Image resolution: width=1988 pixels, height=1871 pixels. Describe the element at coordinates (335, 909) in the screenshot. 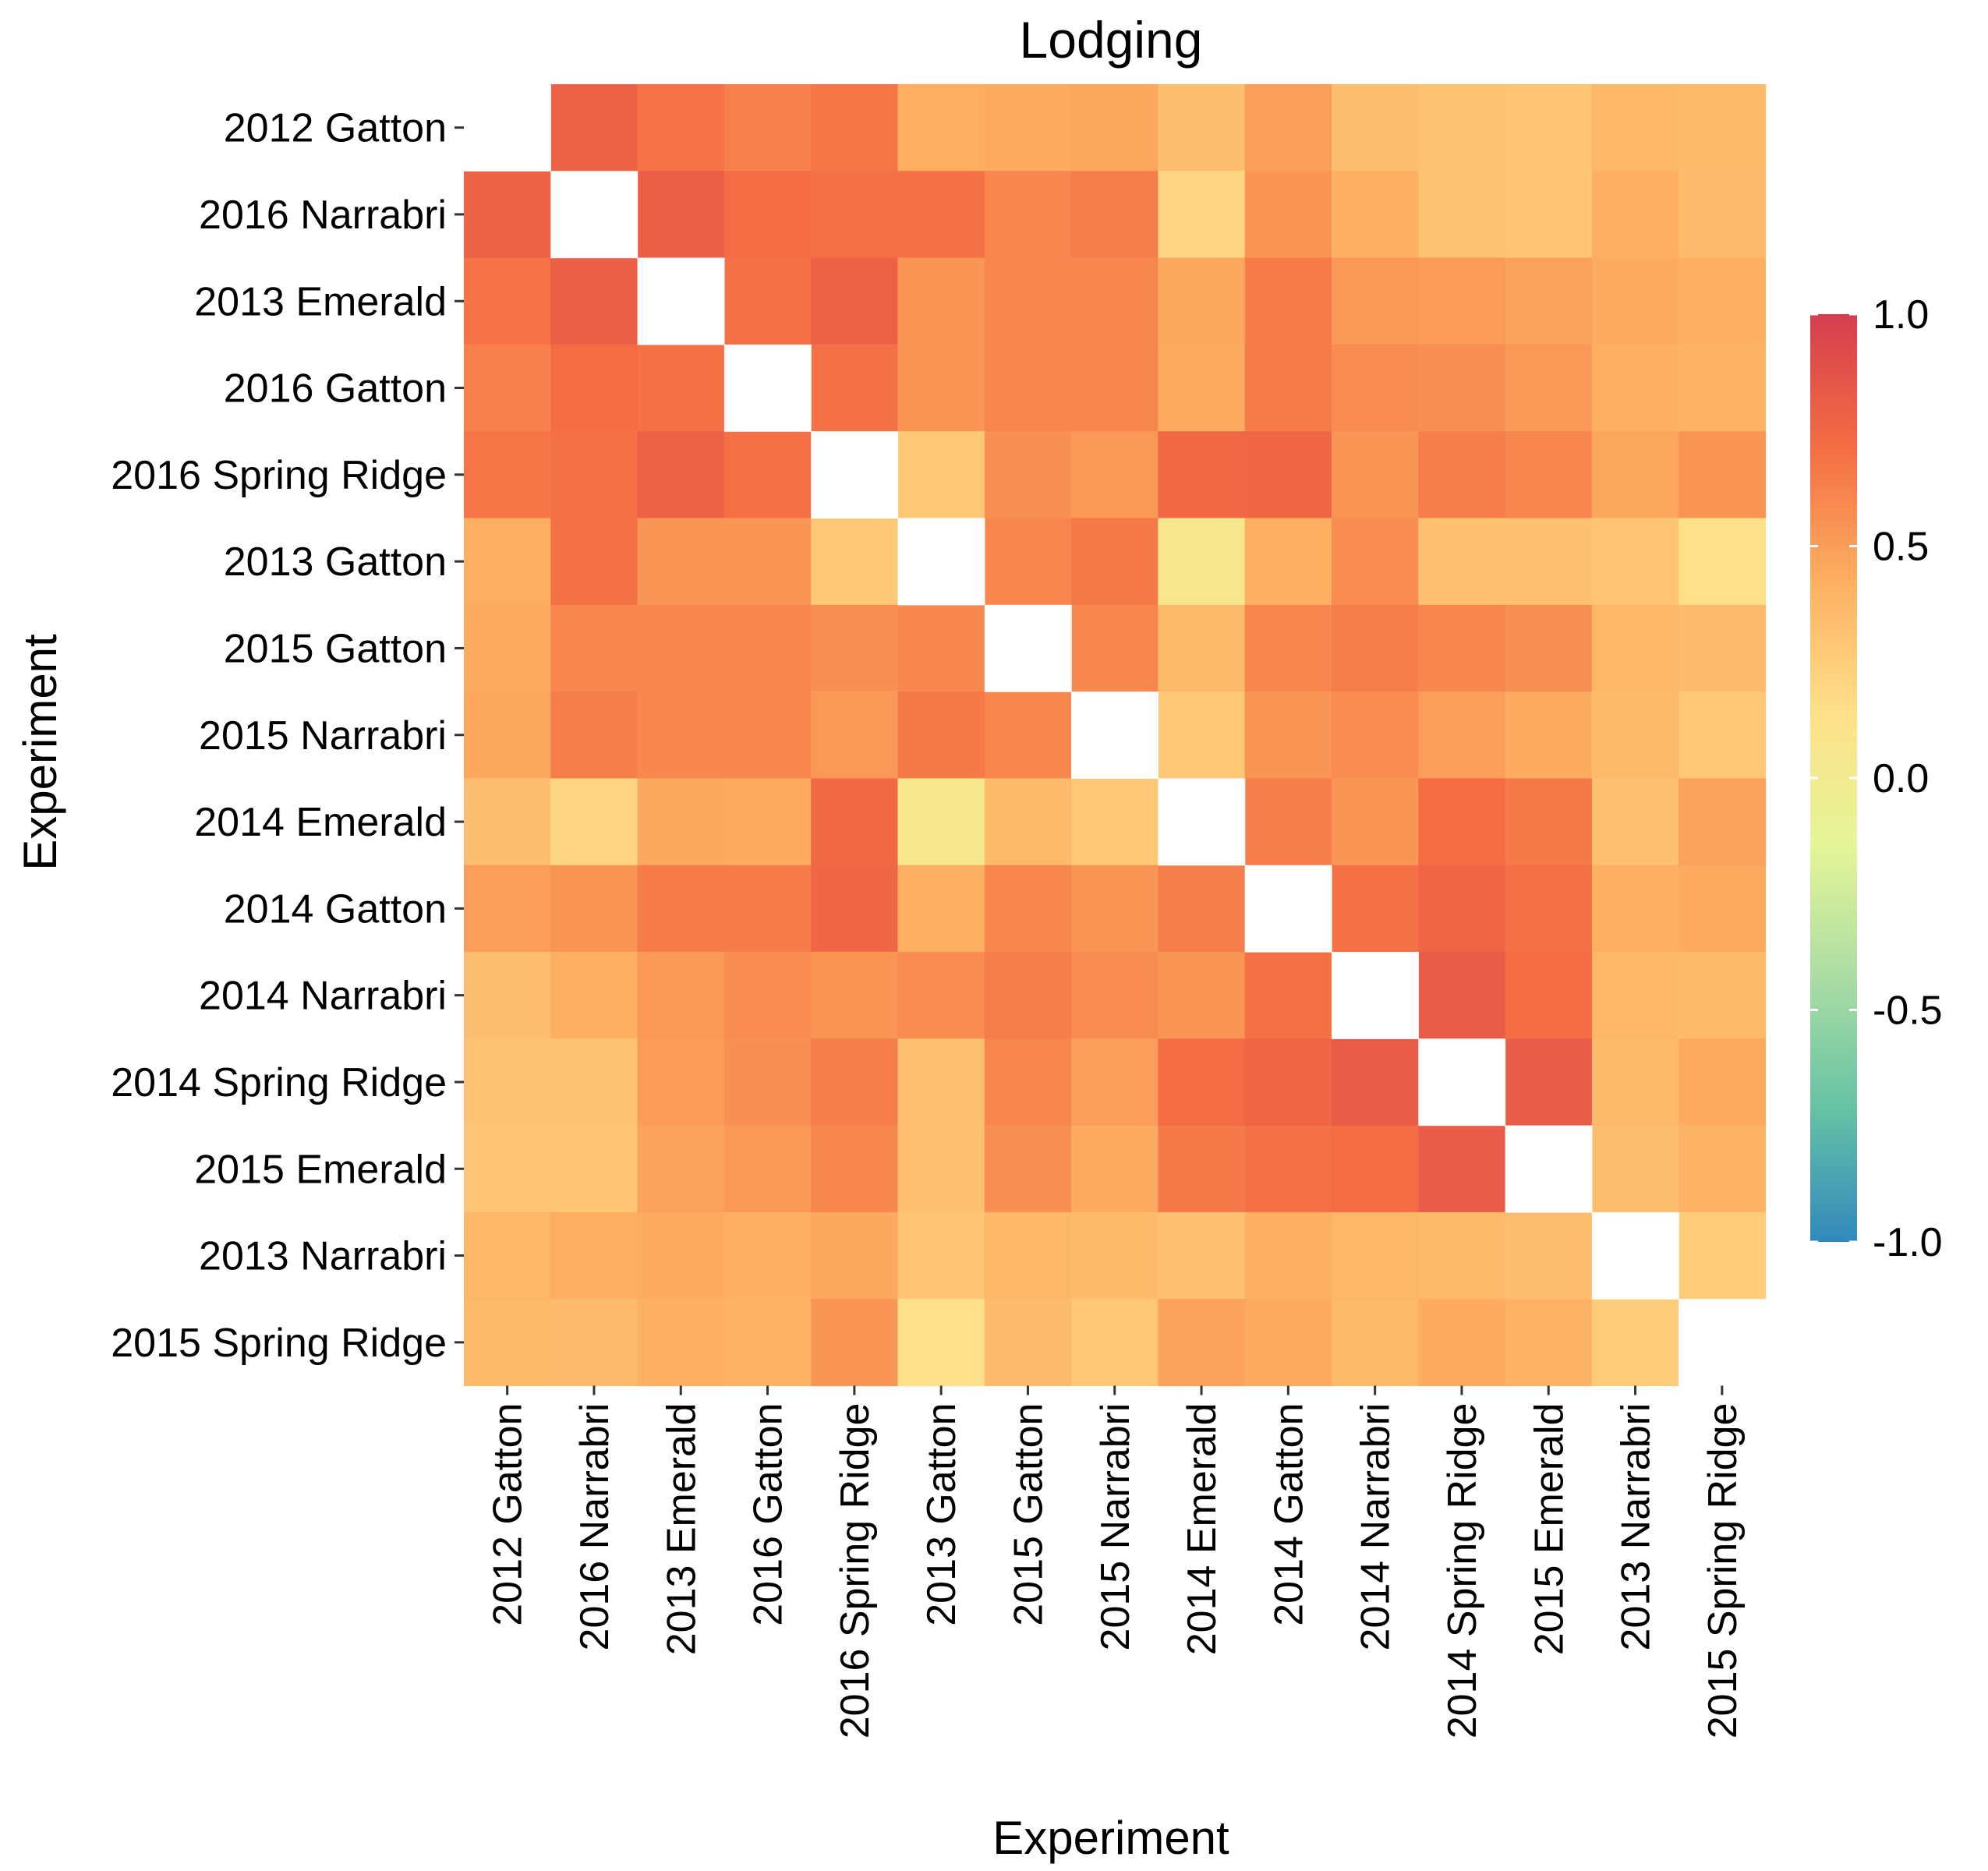

I see `y-tick-label: 2014 Gatton` at that location.